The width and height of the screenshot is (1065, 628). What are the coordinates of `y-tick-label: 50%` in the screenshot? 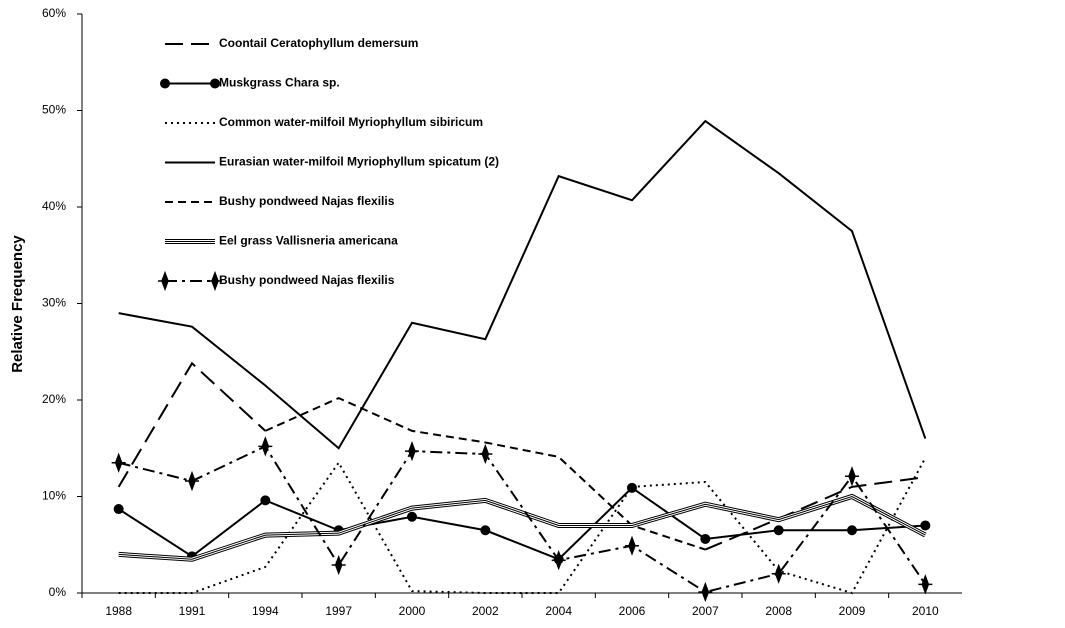 It's located at (54, 110).